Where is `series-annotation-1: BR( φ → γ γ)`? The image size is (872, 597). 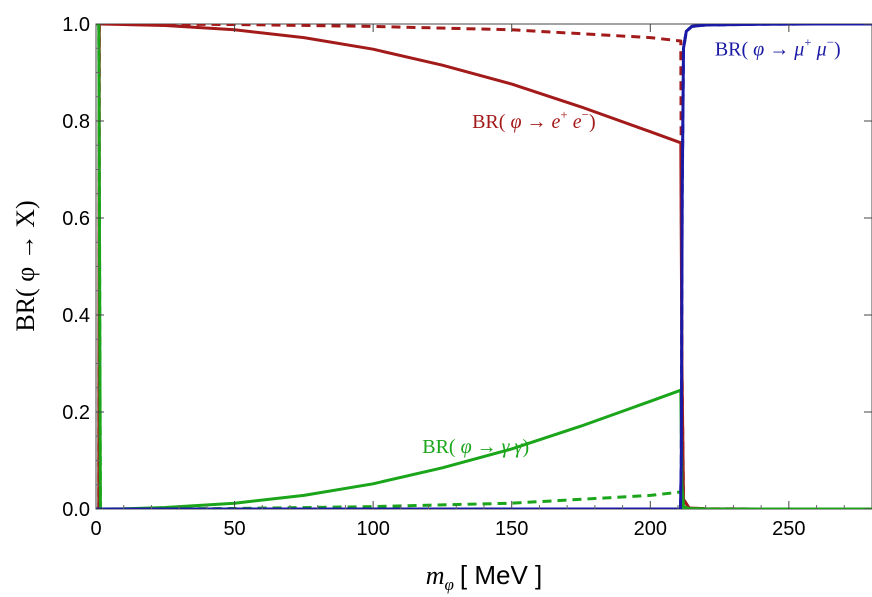 series-annotation-1: BR( φ → γ γ) is located at coordinates (475, 447).